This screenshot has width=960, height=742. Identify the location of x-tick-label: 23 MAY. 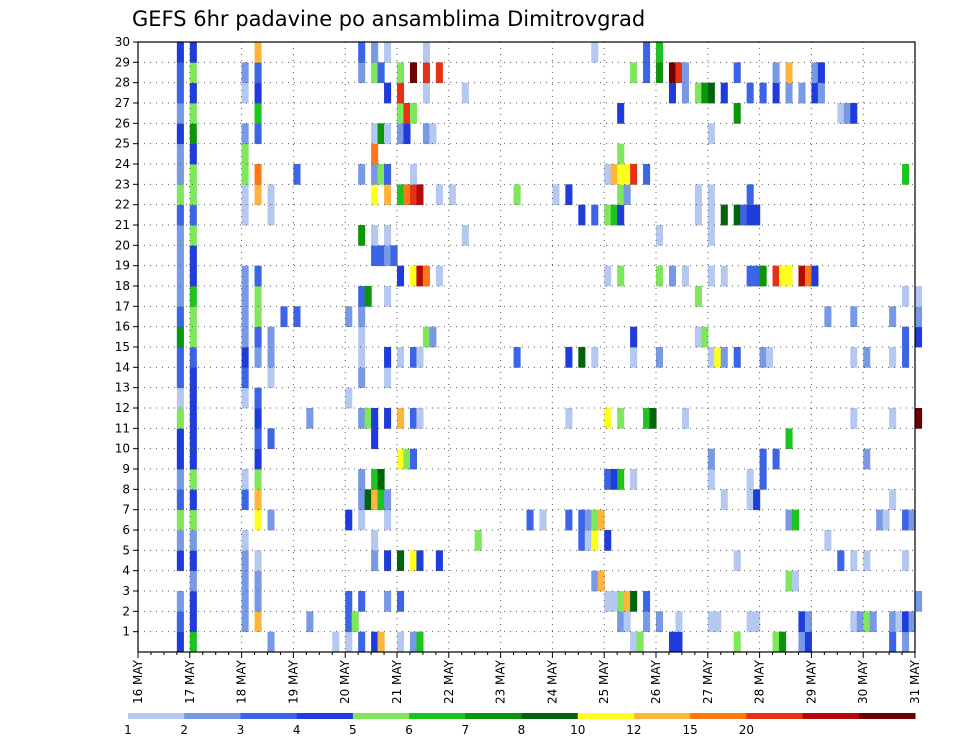
(501, 681).